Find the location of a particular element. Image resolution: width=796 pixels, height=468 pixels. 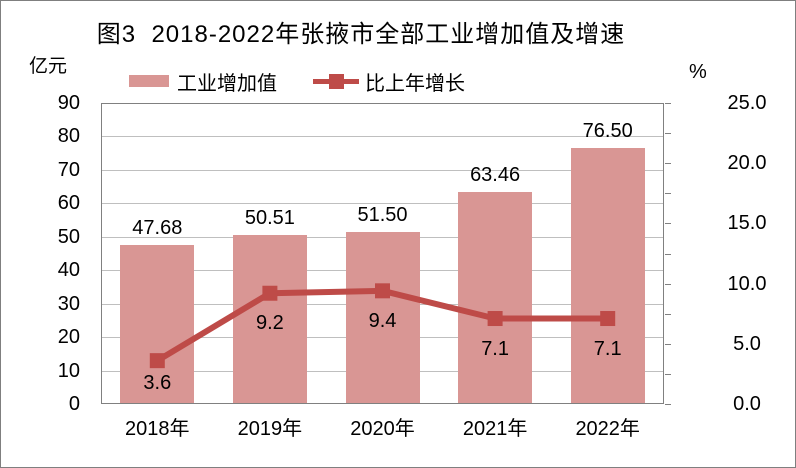

right-axis-tick-label: 5.0 is located at coordinates (747, 343).